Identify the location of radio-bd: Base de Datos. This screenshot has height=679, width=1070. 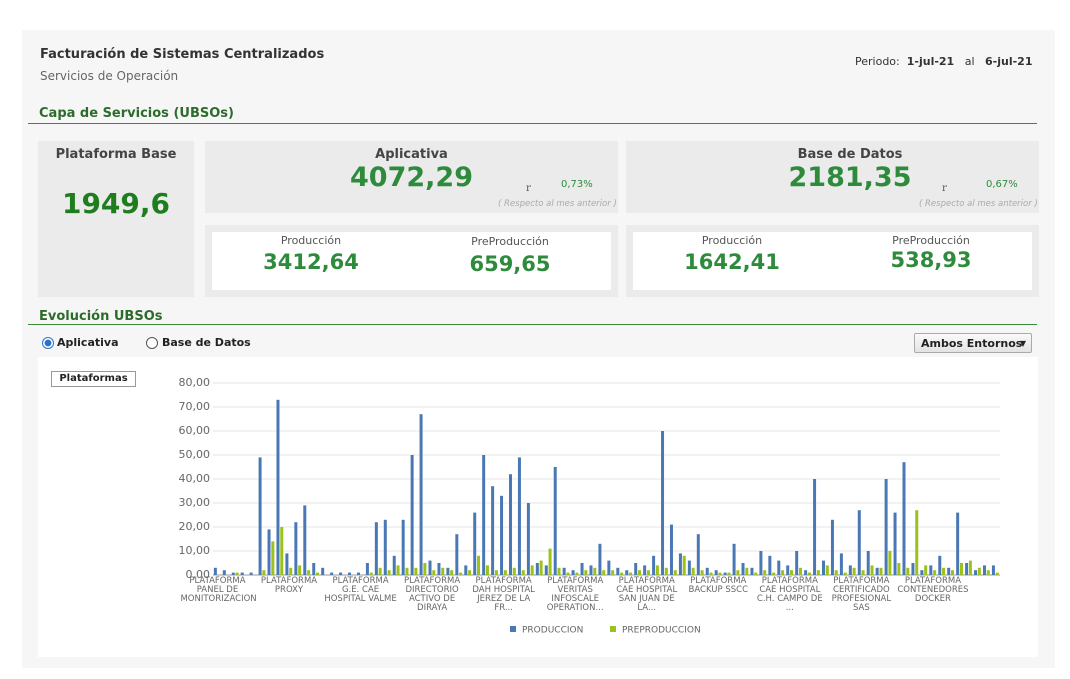
(198, 342).